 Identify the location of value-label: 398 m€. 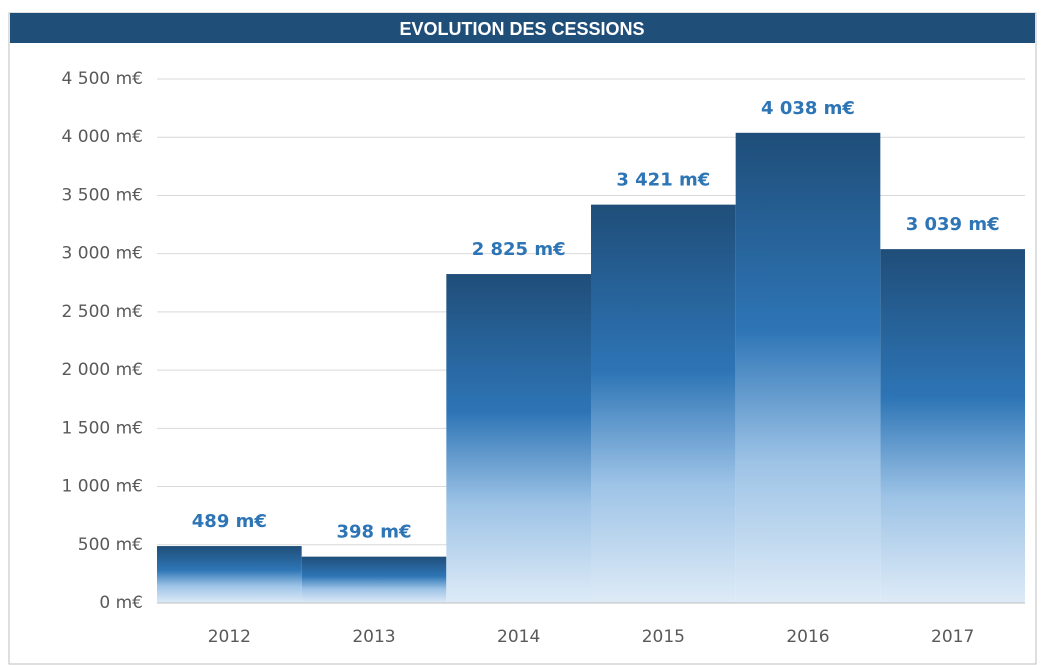
(373, 532).